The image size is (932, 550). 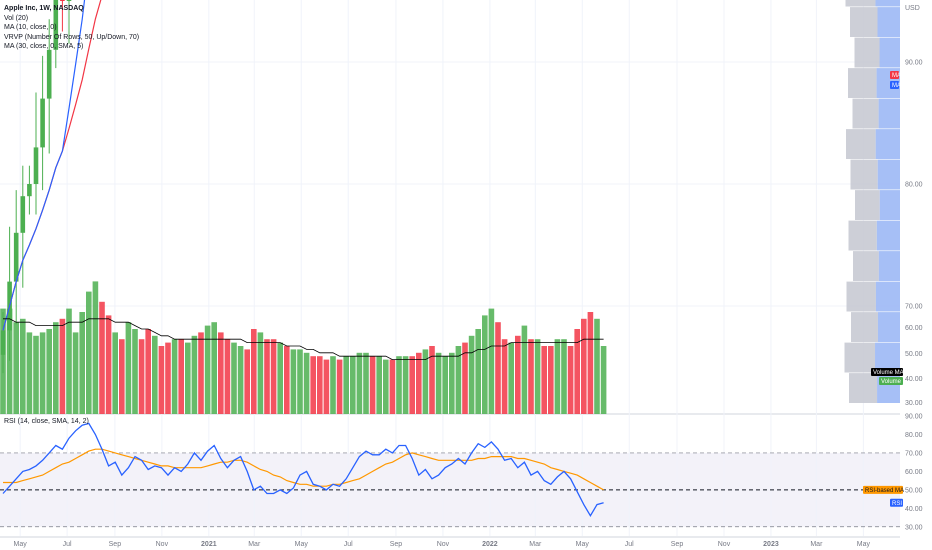 What do you see at coordinates (914, 472) in the screenshot?
I see `rsi-tick-label: 60.00` at bounding box center [914, 472].